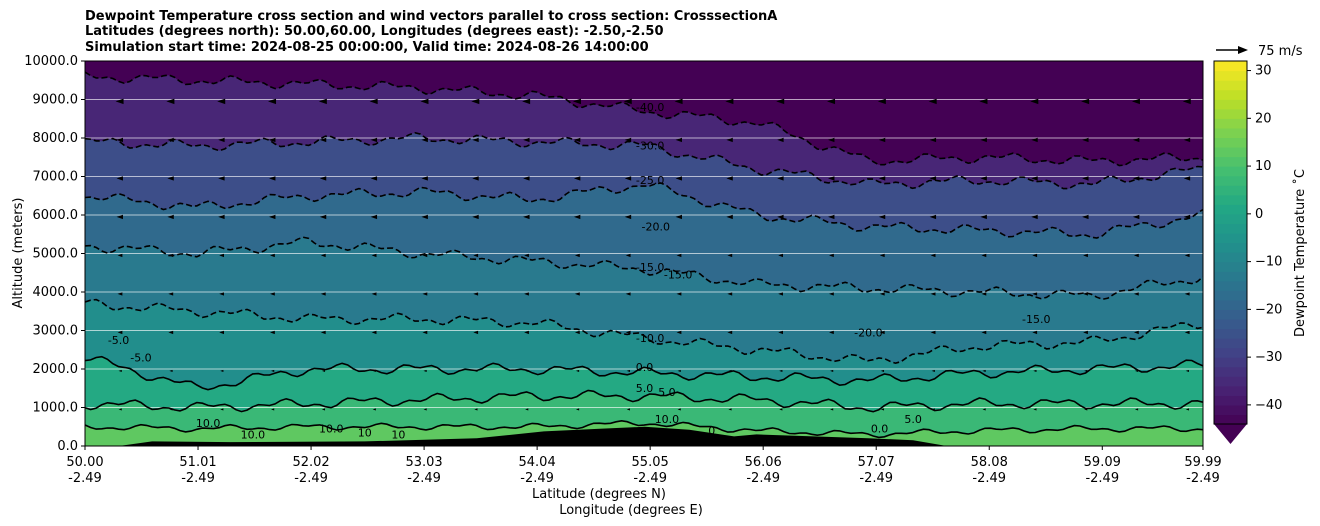 The height and width of the screenshot is (526, 1320). What do you see at coordinates (56, 254) in the screenshot?
I see `y-tick-label: 5000.0` at bounding box center [56, 254].